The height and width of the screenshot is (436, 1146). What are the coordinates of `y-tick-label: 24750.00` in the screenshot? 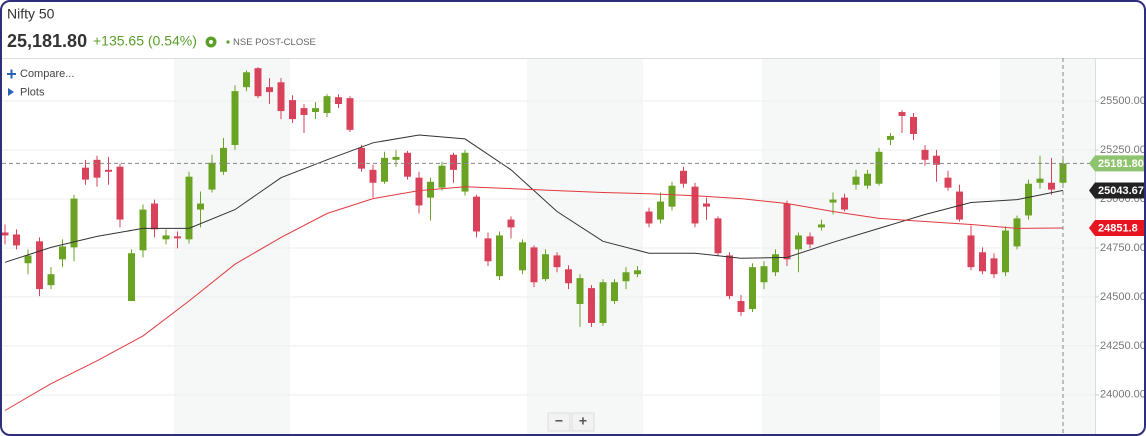 It's located at (1122, 248).